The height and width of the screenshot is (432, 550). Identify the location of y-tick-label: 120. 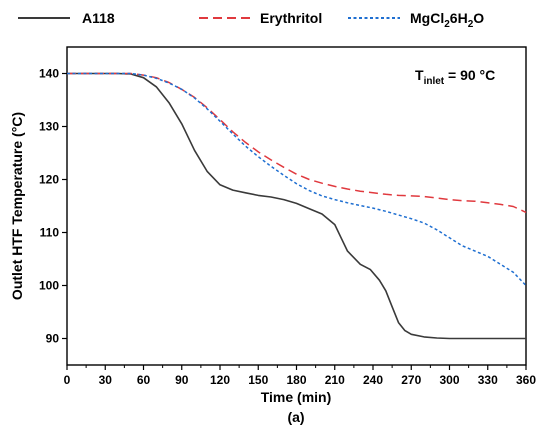
(49, 180).